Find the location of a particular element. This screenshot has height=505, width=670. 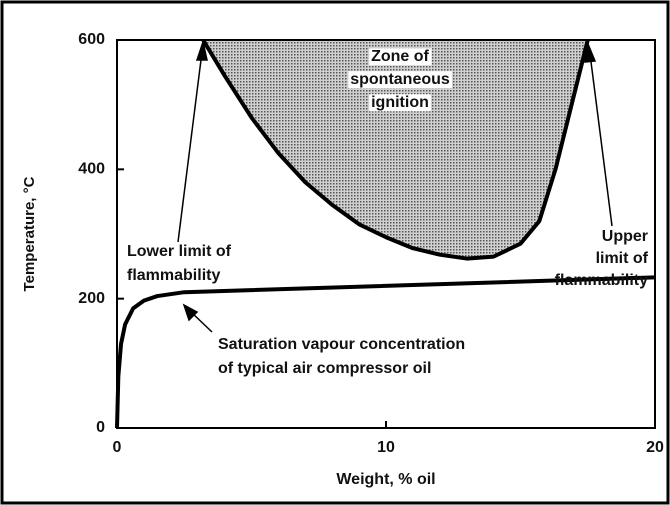

y-tick-label: 200 is located at coordinates (91, 298).